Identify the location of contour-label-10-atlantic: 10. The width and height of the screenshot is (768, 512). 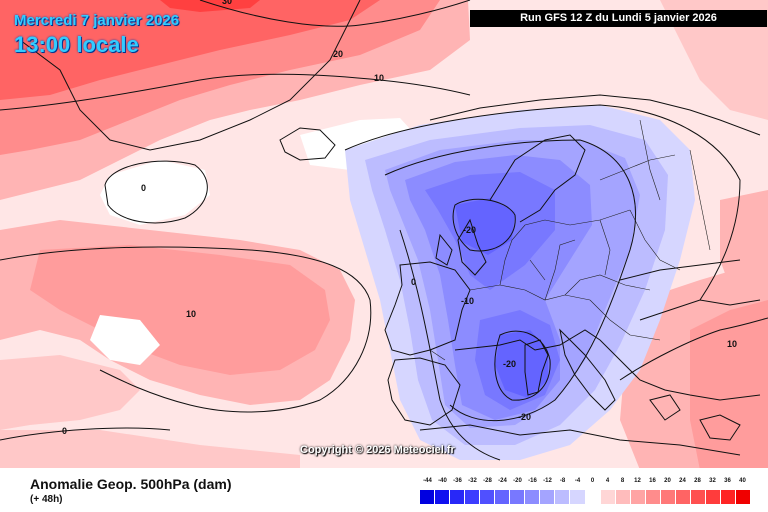
(191, 314).